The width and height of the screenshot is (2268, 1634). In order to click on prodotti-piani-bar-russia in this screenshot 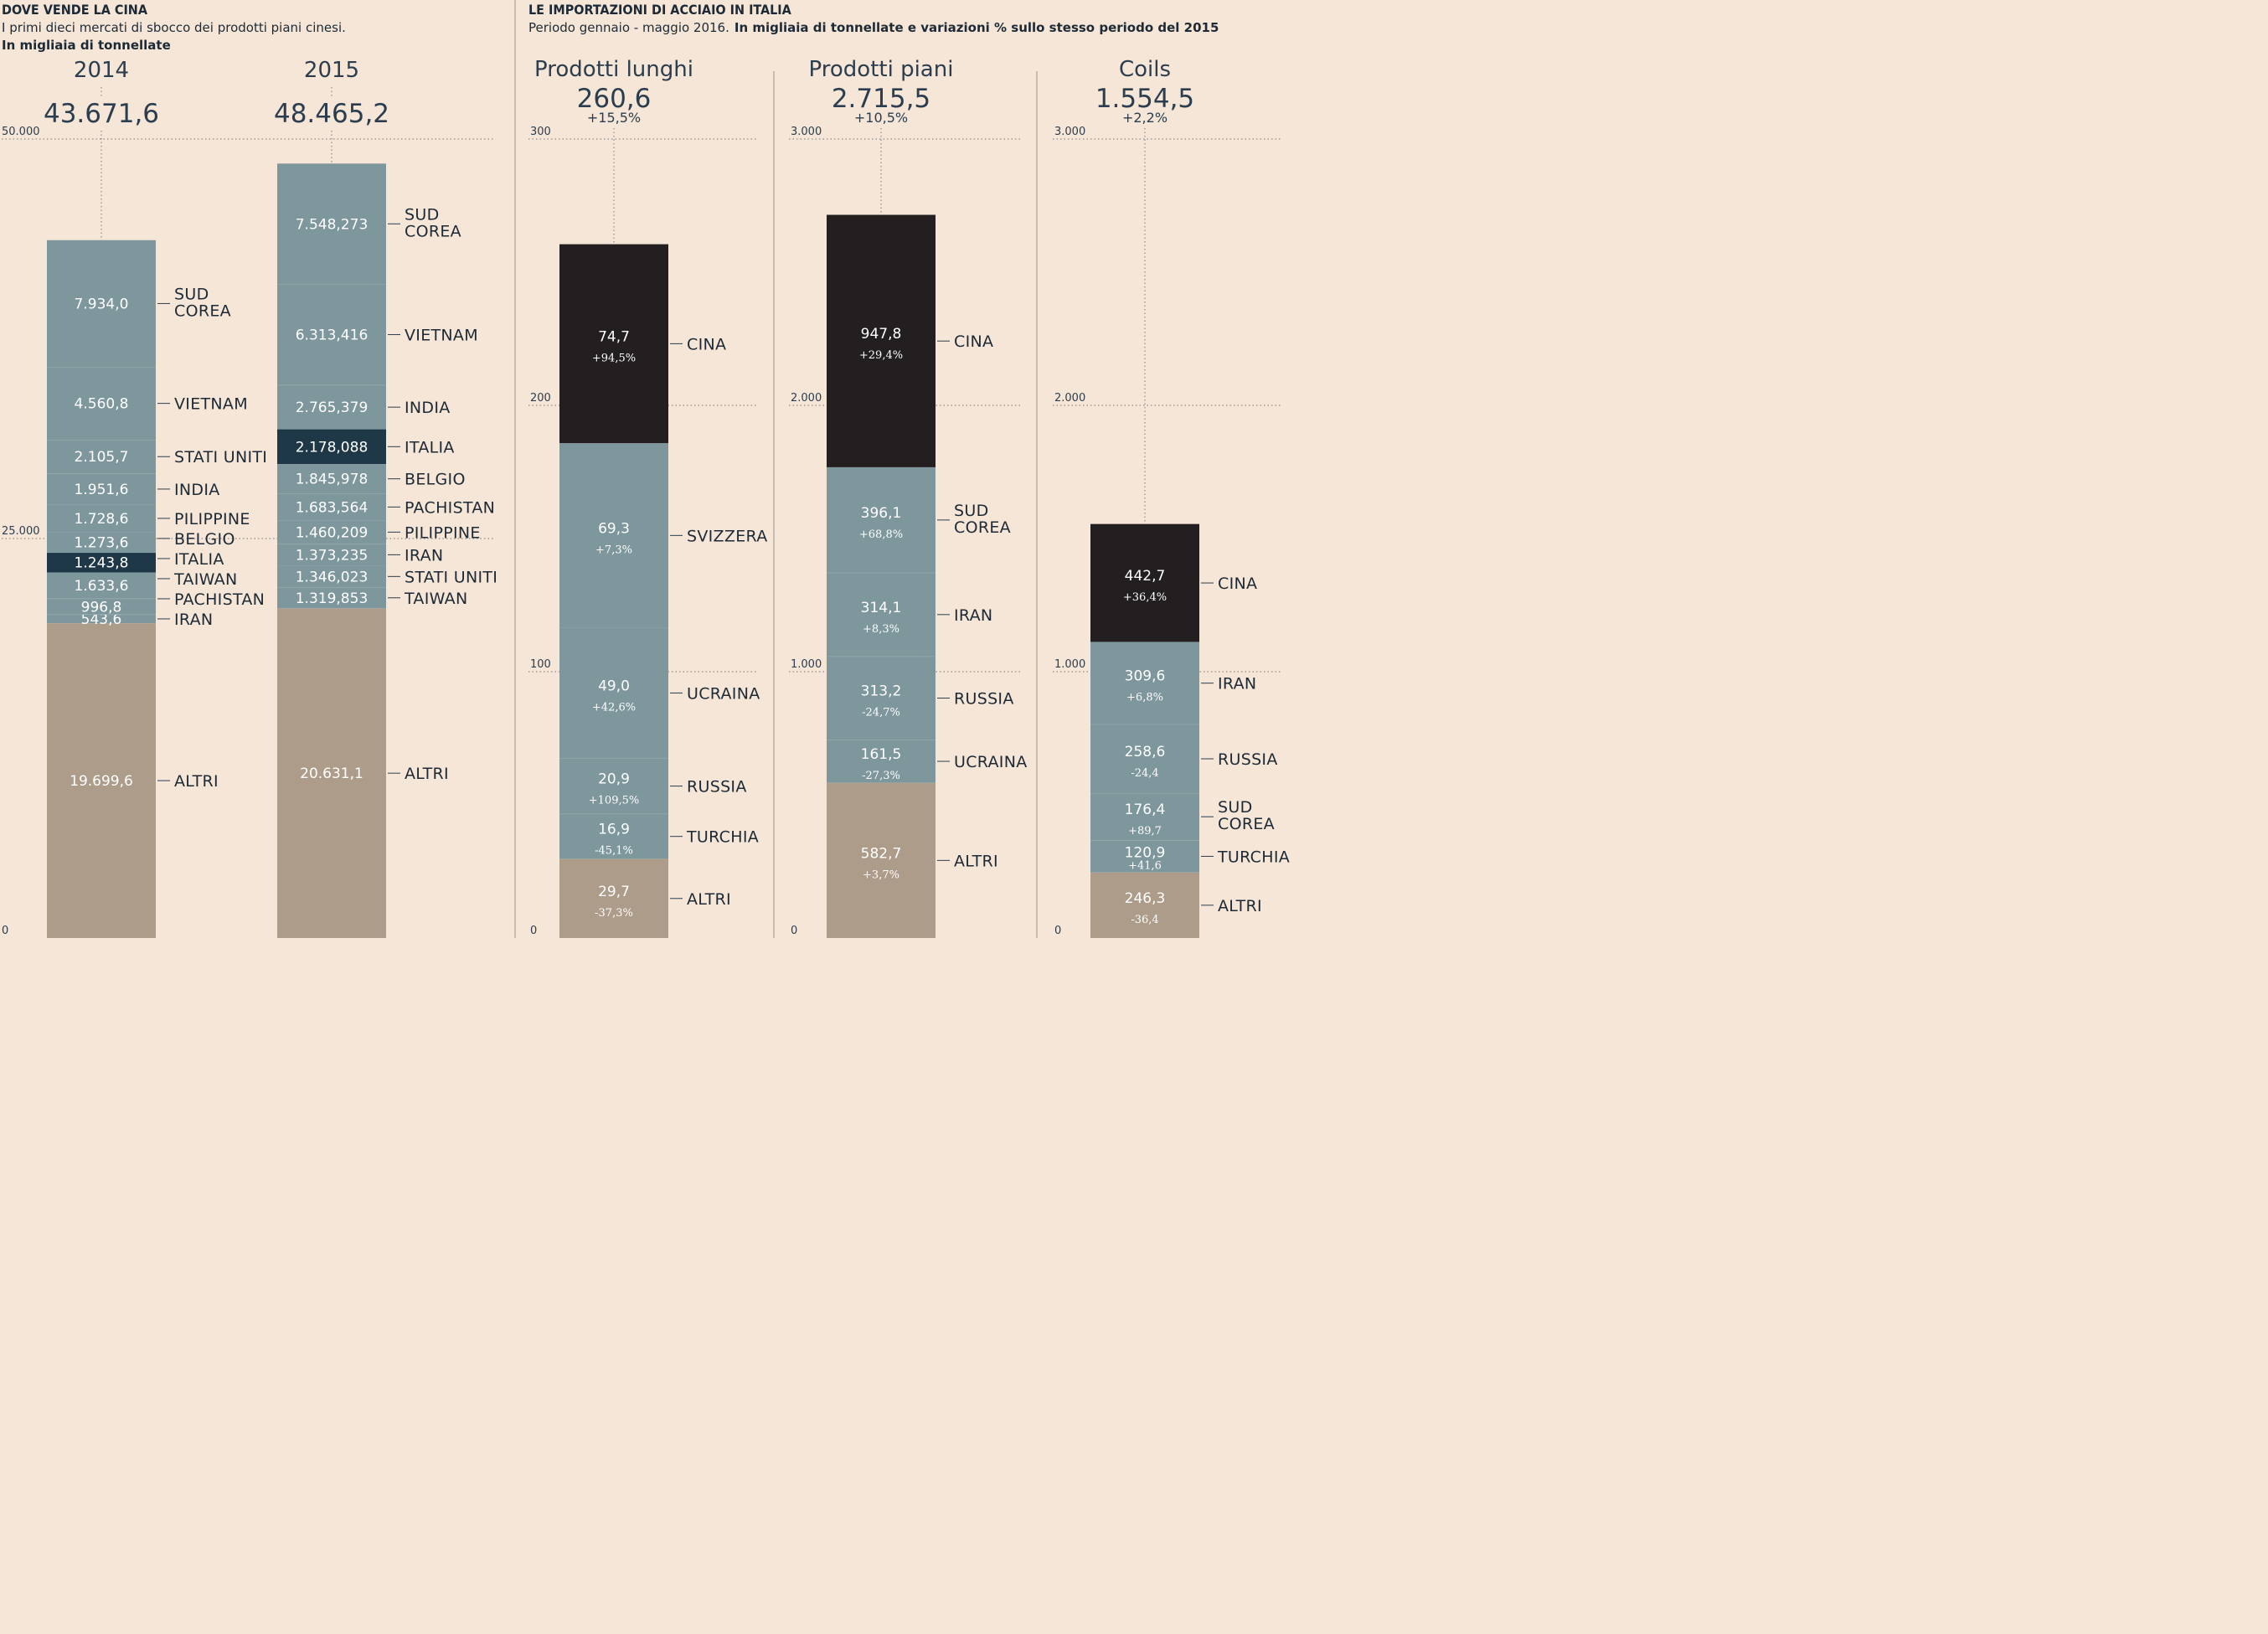, I will do `click(882, 698)`.